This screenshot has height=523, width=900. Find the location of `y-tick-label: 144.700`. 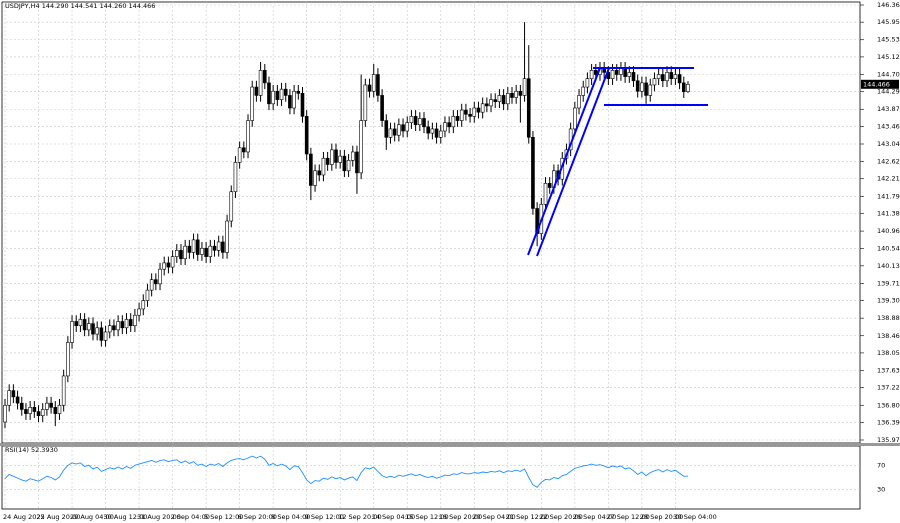

y-tick-label: 144.700 is located at coordinates (888, 74).